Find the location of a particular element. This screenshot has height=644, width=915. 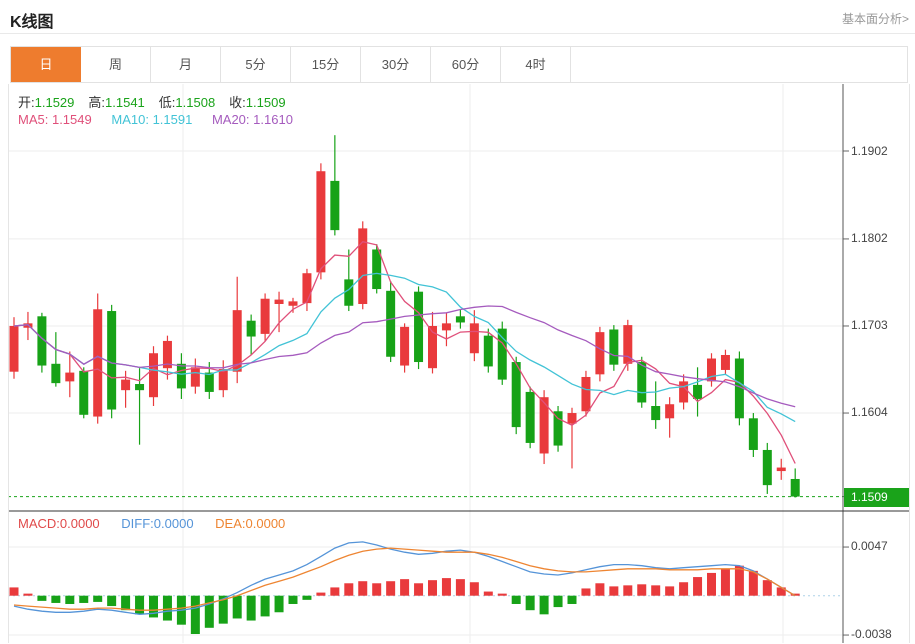

period-tabstrip: 日 周 月 5分 15分 30分 60分 4时 is located at coordinates (459, 64).